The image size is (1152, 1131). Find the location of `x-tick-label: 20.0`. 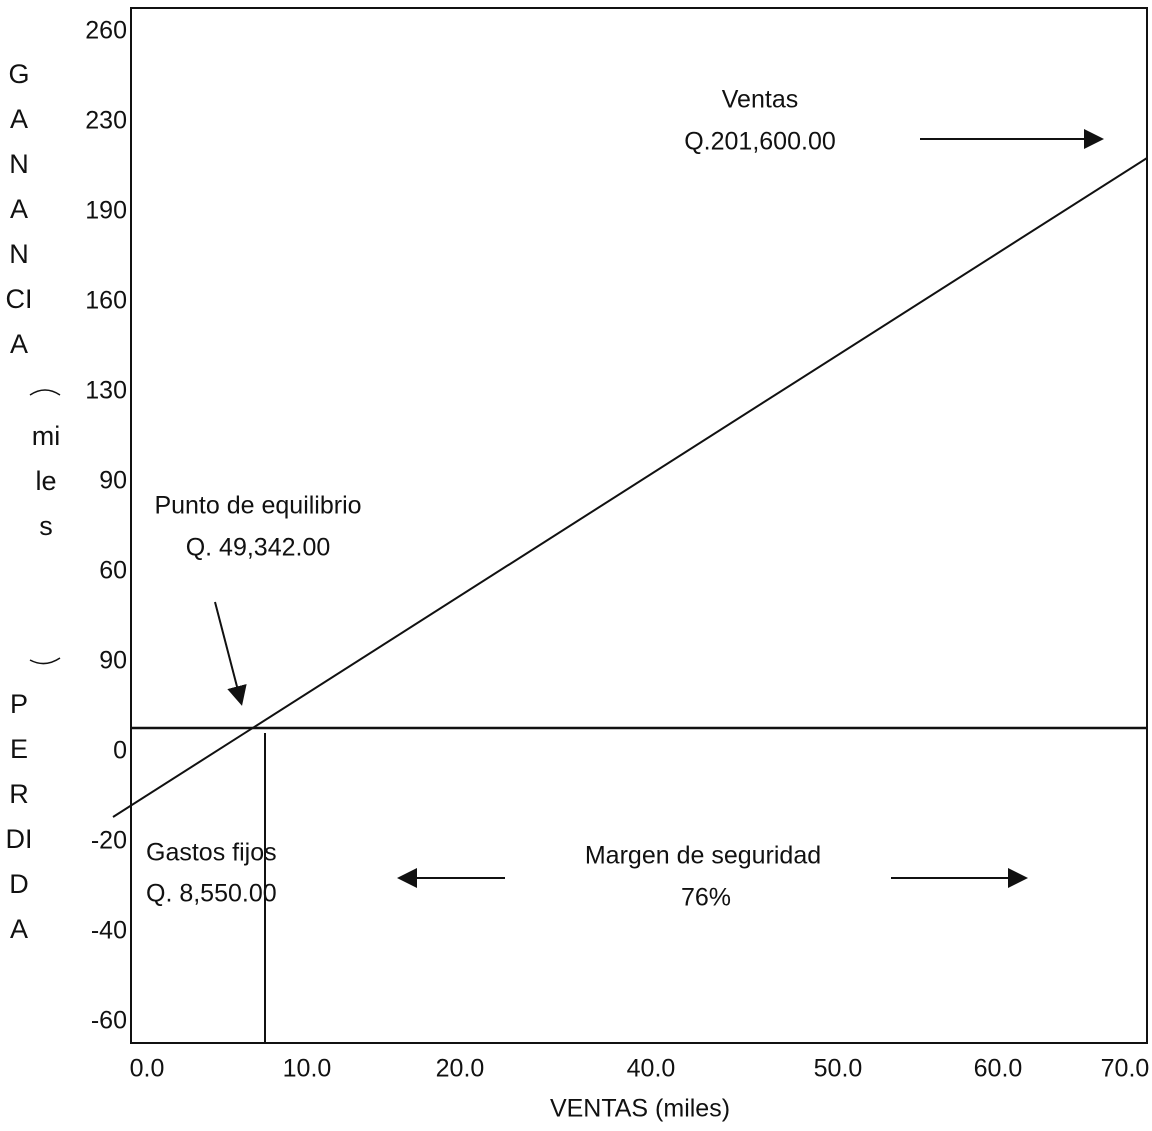

x-tick-label: 20.0 is located at coordinates (460, 1069).